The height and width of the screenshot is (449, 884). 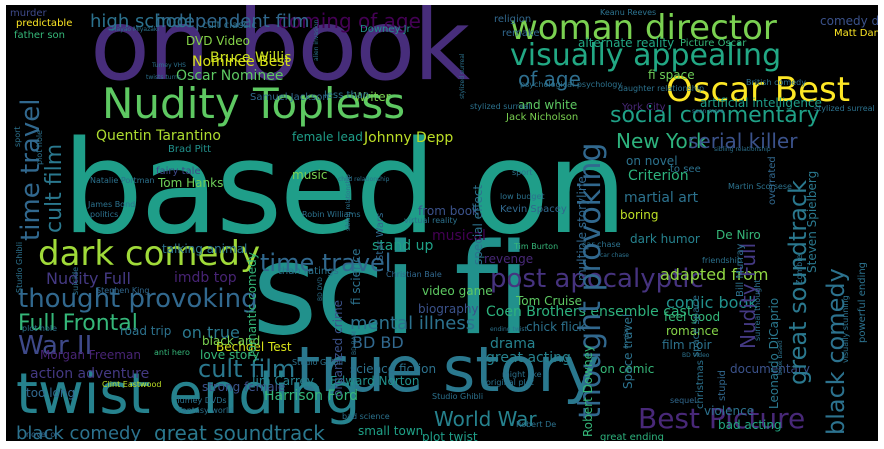 I want to click on word-criterion: stand up, so click(x=403, y=246).